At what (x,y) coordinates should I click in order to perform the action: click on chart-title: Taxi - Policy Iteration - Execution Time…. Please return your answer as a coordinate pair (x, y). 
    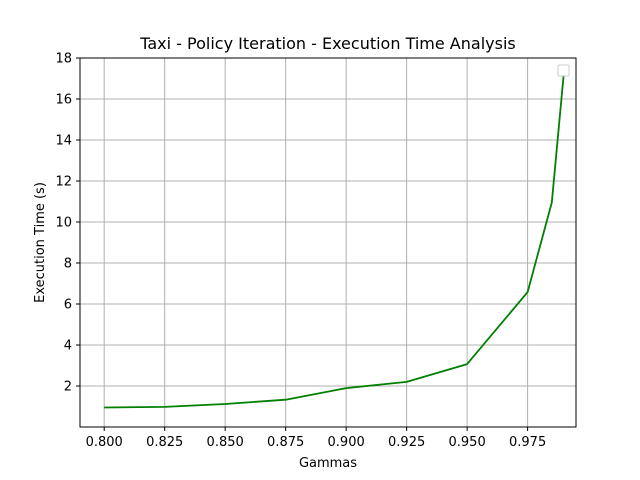
    Looking at the image, I should click on (327, 43).